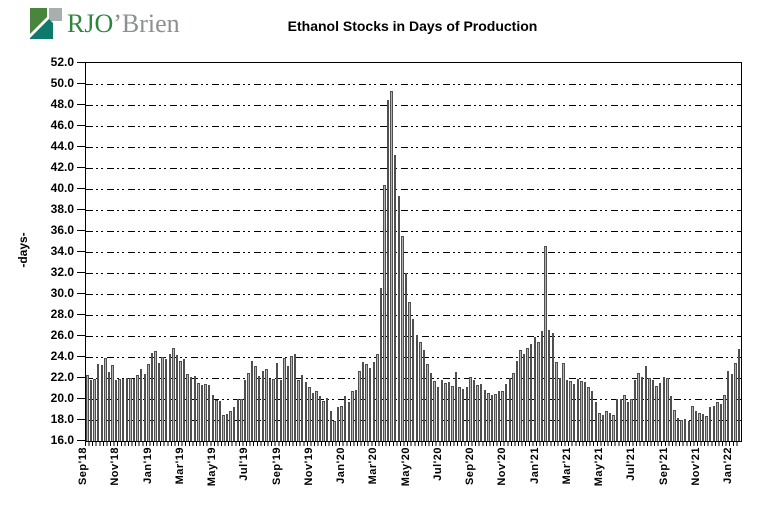 Image resolution: width=763 pixels, height=516 pixels. What do you see at coordinates (62, 314) in the screenshot?
I see `y-tick-label: 28.0` at bounding box center [62, 314].